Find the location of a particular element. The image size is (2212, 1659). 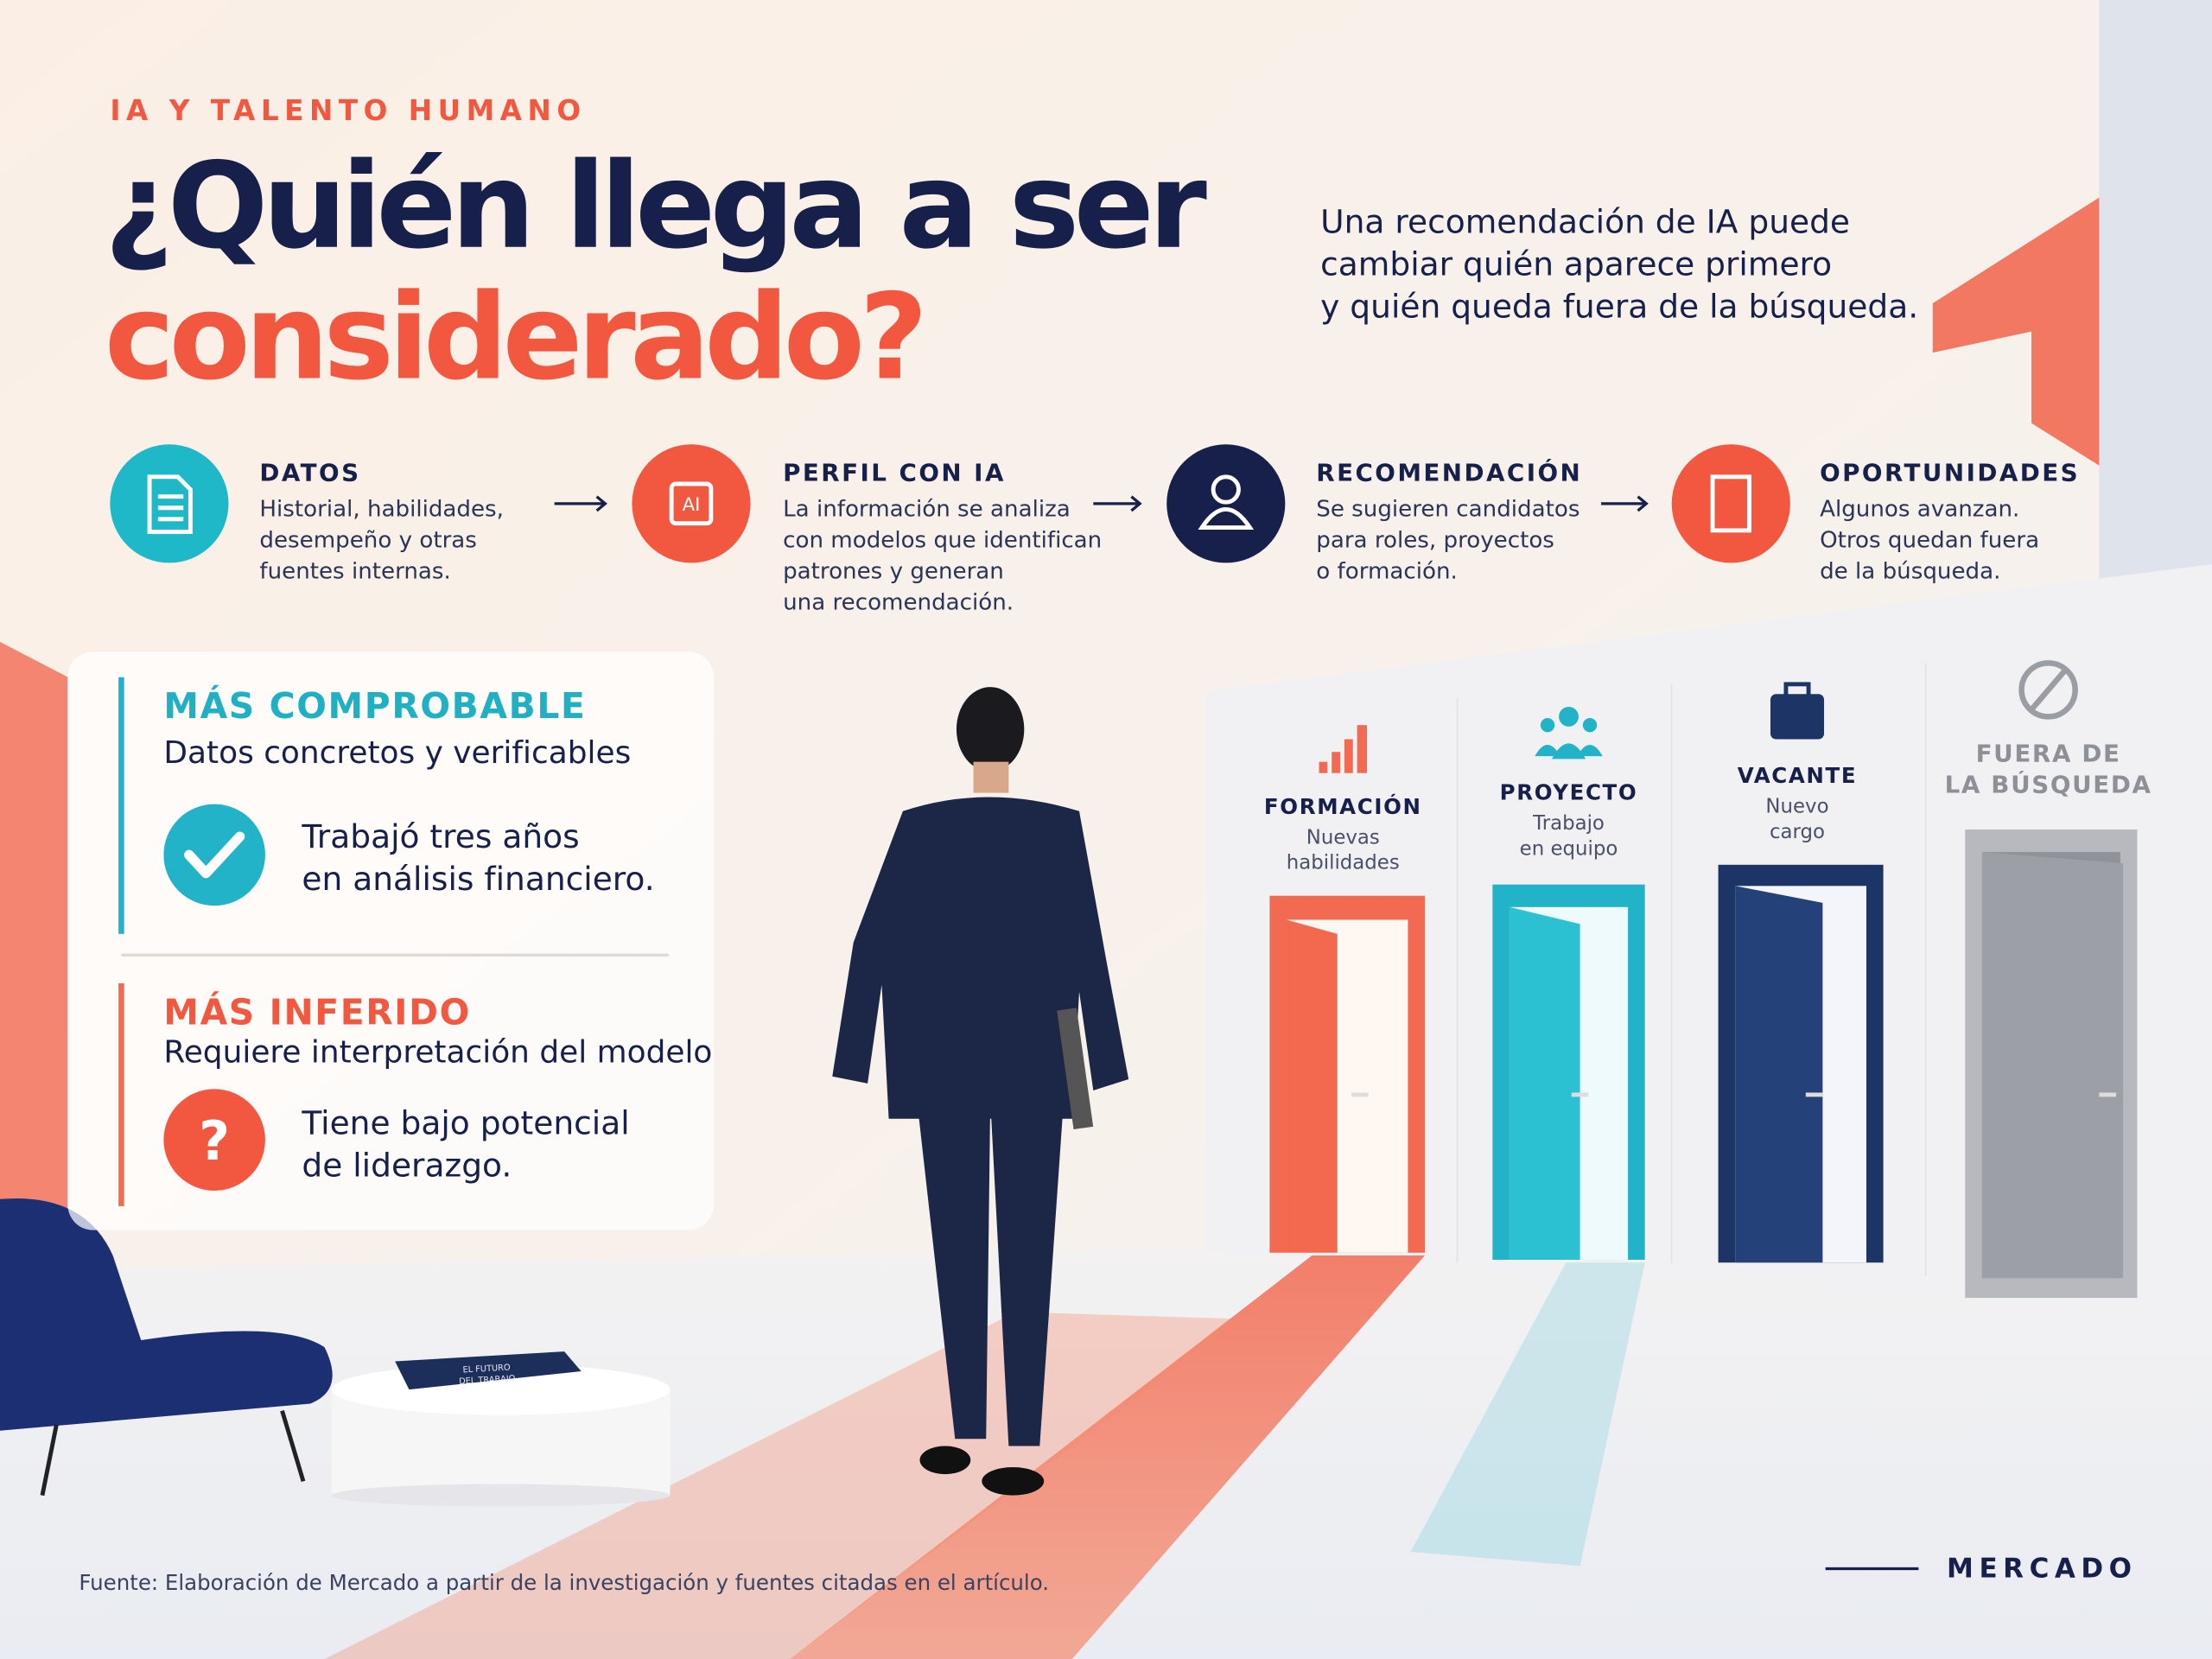

door-icon is located at coordinates (1730, 504).